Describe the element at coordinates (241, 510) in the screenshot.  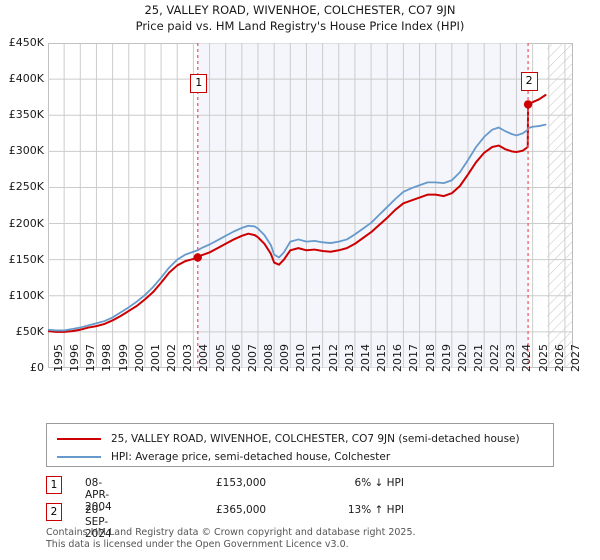
I see `transaction-price: £365,000` at that location.